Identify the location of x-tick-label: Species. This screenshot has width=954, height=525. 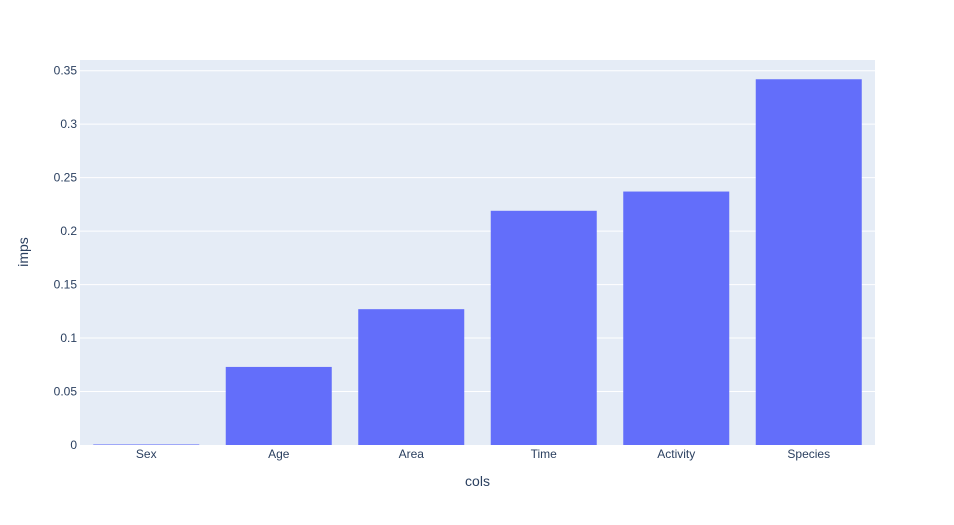
(808, 454).